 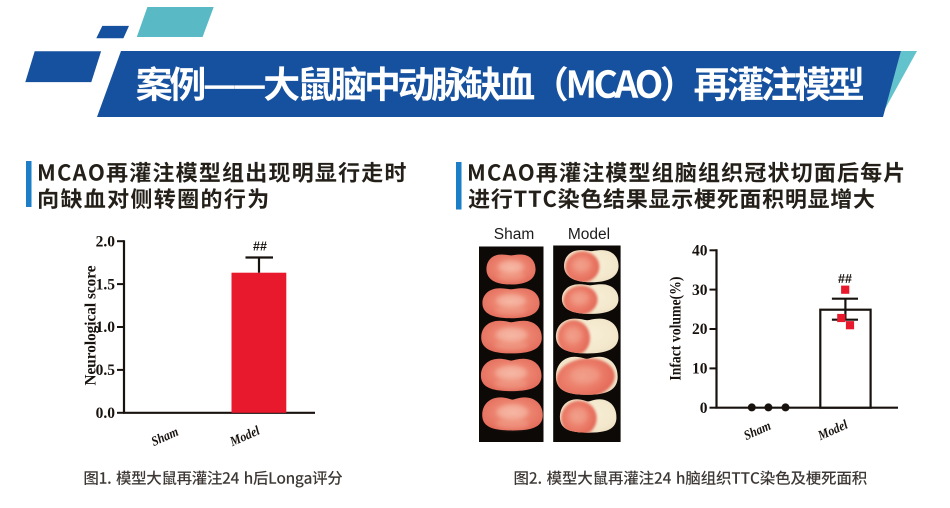 What do you see at coordinates (106, 327) in the screenshot?
I see `svg-text: 1.0` at bounding box center [106, 327].